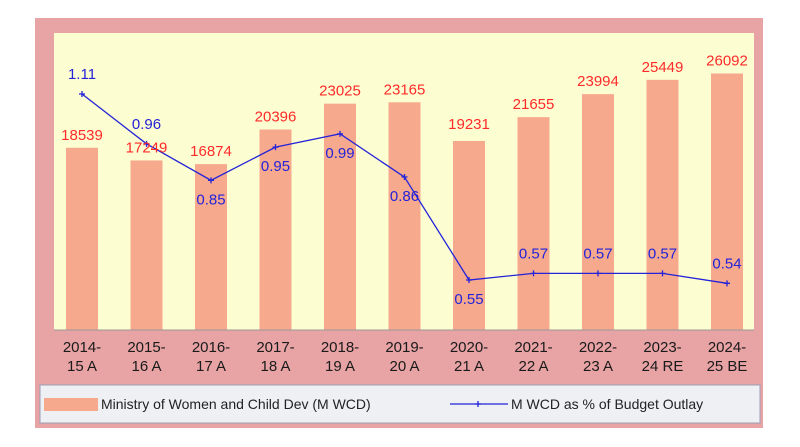 The height and width of the screenshot is (447, 800). Describe the element at coordinates (147, 147) in the screenshot. I see `bar-value-label: 17249` at that location.